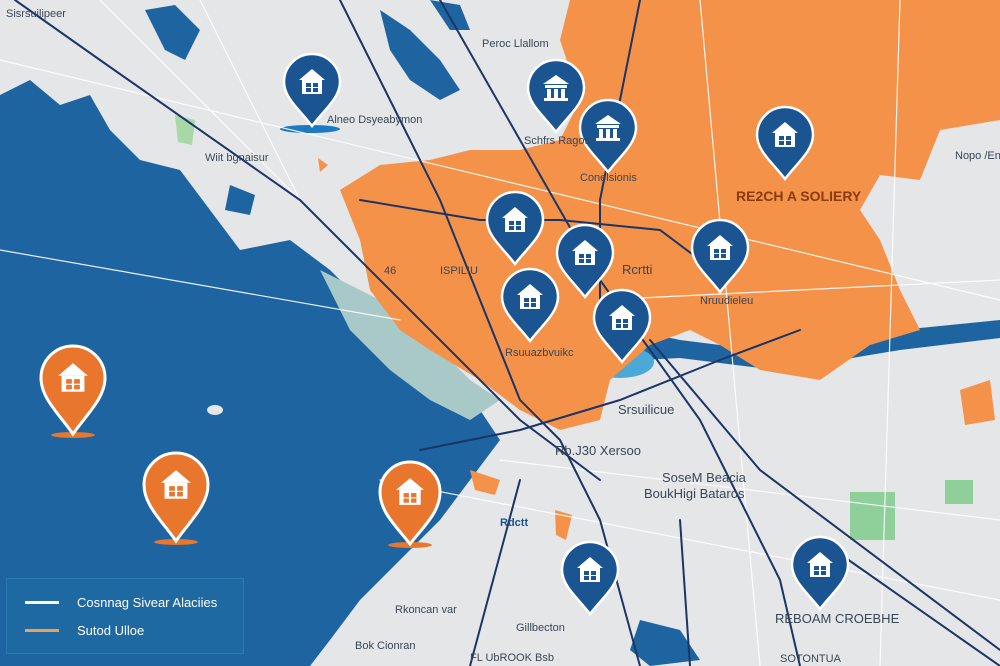 The height and width of the screenshot is (666, 1000). Describe the element at coordinates (694, 493) in the screenshot. I see `place-label: BoukHigi Bataros` at that location.